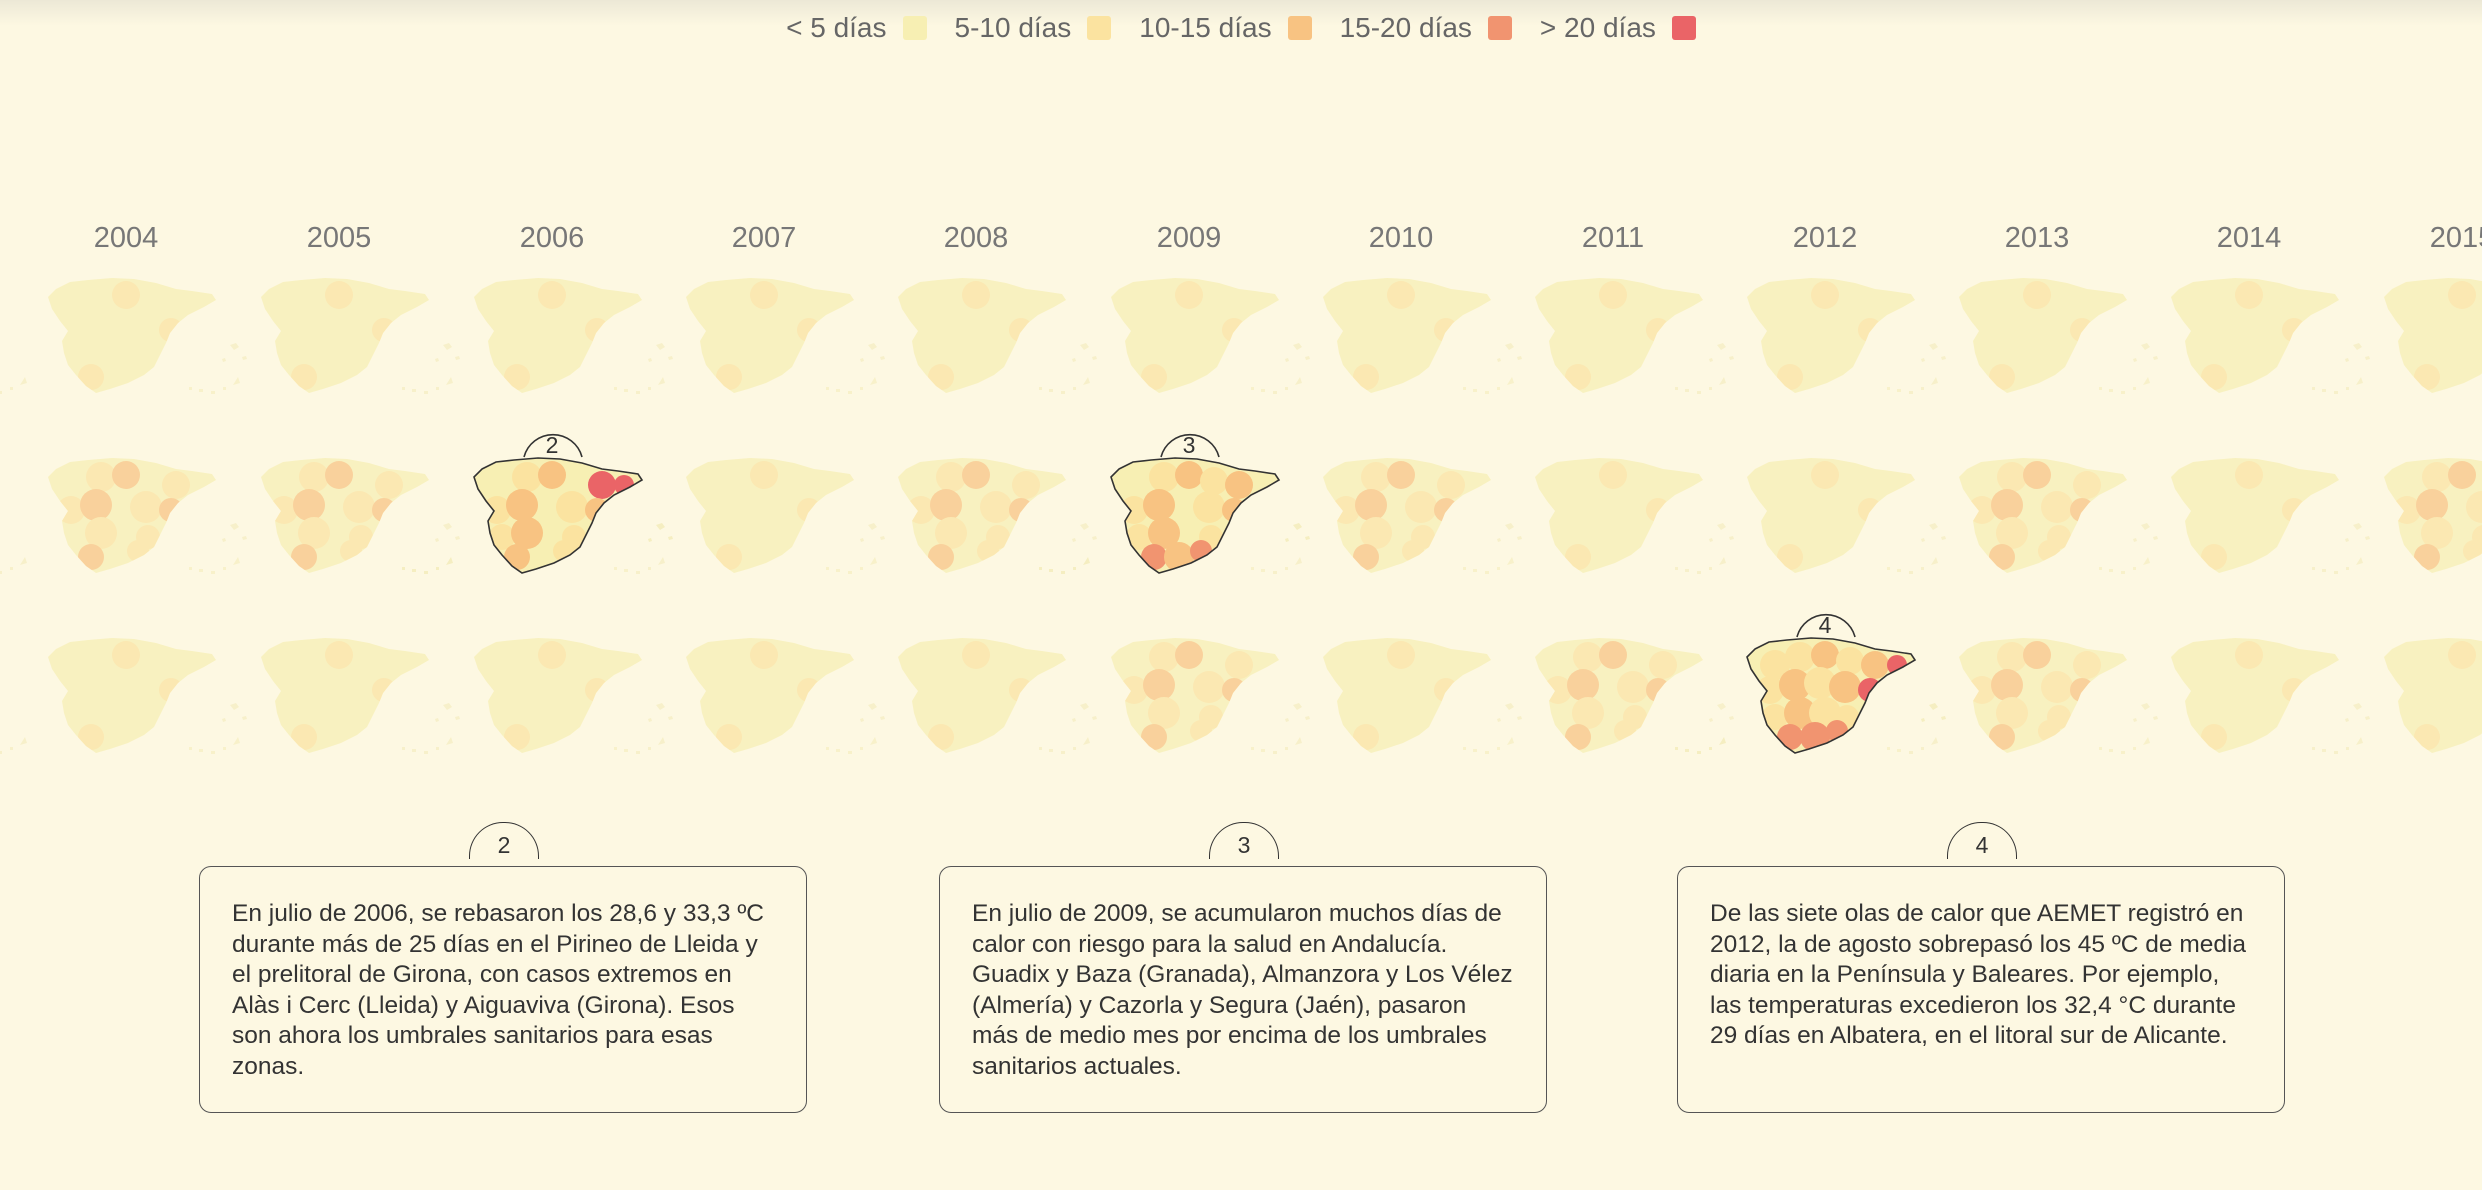 This screenshot has width=2482, height=1190. What do you see at coordinates (2249, 238) in the screenshot?
I see `year-label: 2014` at bounding box center [2249, 238].